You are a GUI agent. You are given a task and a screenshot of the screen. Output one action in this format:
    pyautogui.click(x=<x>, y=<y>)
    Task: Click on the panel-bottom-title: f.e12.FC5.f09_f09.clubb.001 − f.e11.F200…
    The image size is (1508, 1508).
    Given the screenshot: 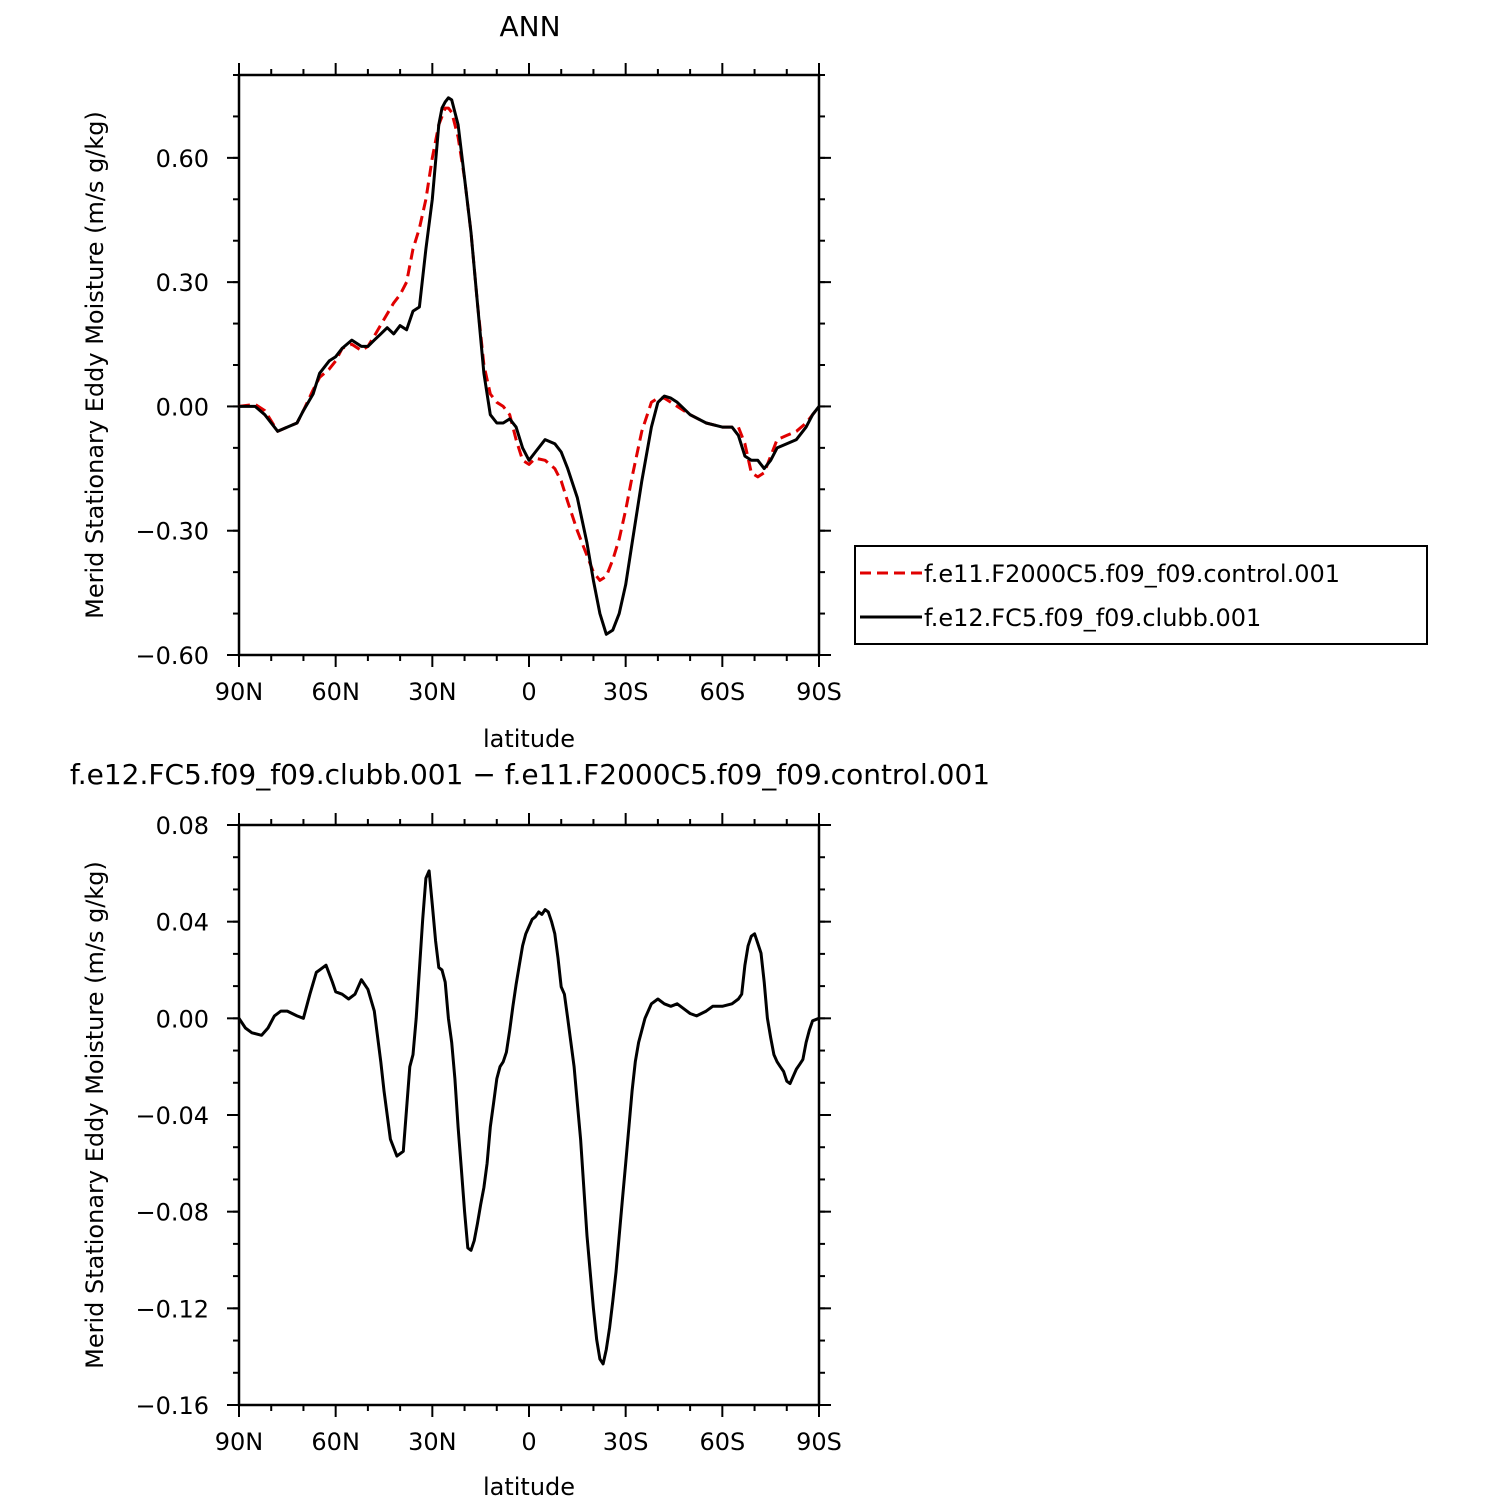 What is the action you would take?
    pyautogui.click(x=530, y=774)
    